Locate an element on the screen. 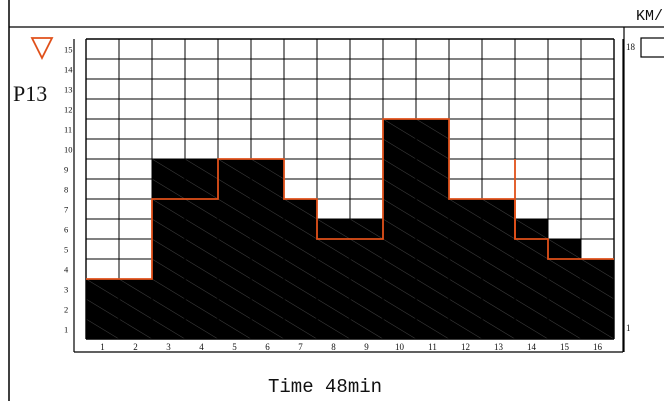  y-tick-1: 1 is located at coordinates (66, 330).